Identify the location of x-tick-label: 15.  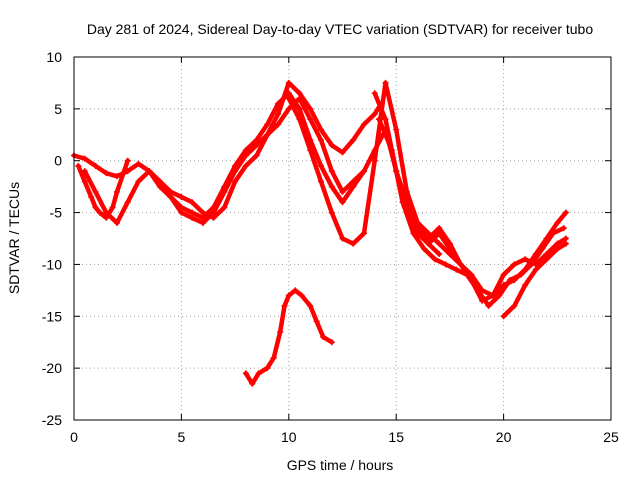
(396, 437).